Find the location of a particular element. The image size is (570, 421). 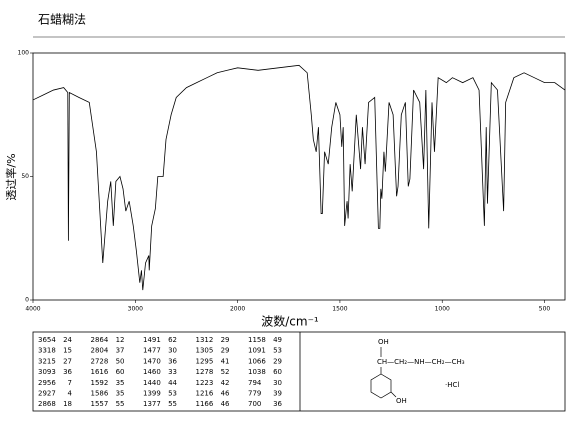

peak-wavenumber: 1399 is located at coordinates (152, 394).